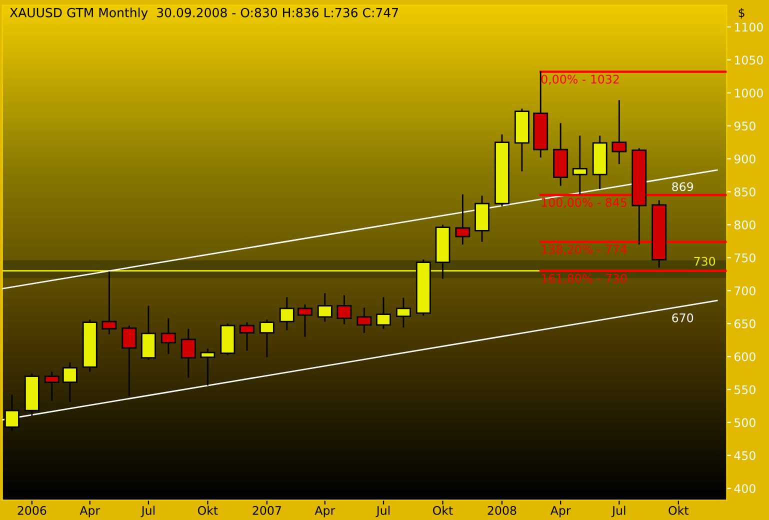 The width and height of the screenshot is (769, 520). Describe the element at coordinates (745, 389) in the screenshot. I see `y-tick-label: 550` at that location.